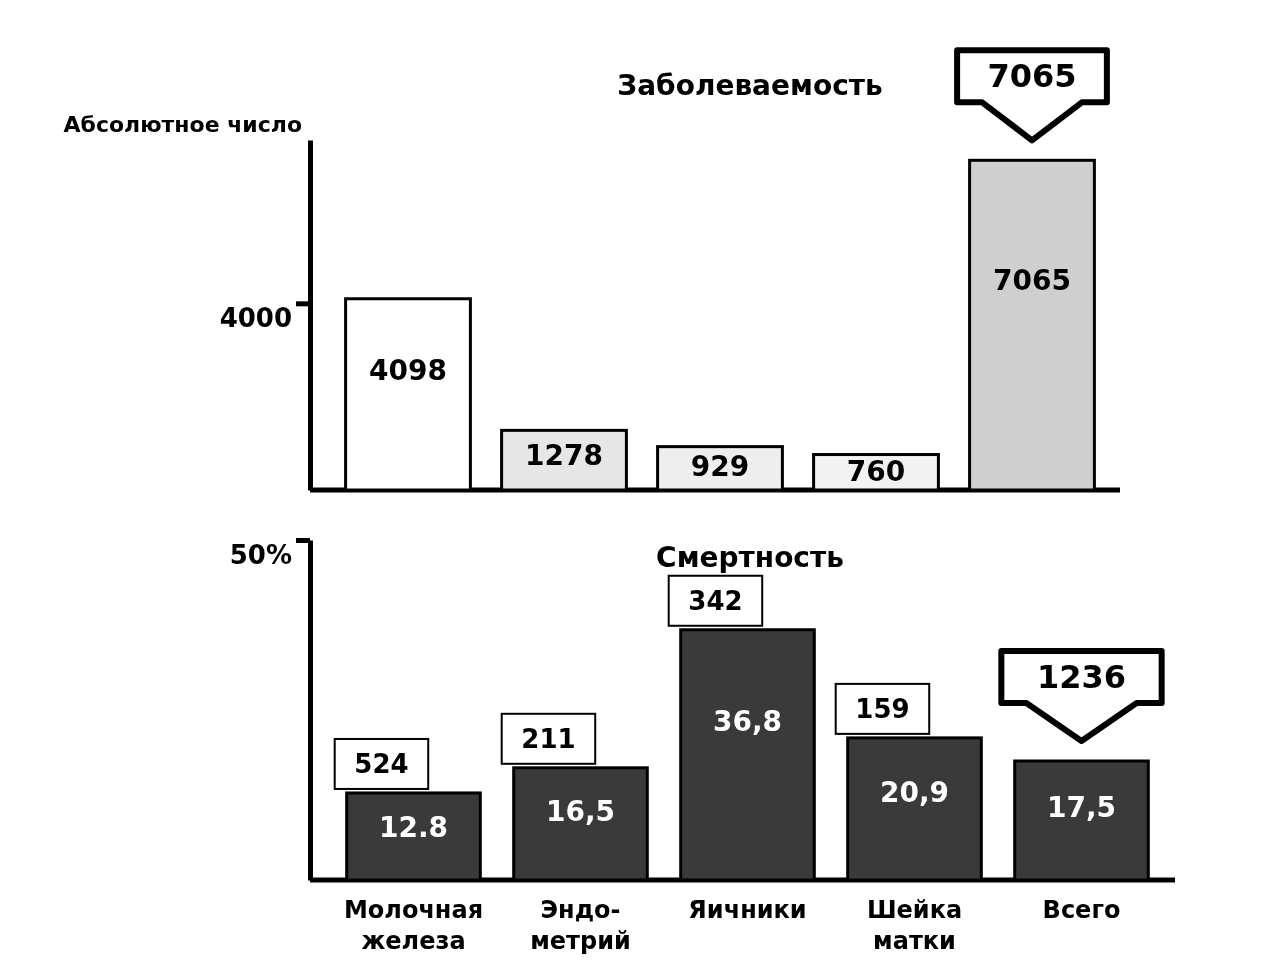 The width and height of the screenshot is (1280, 966). I want to click on data-label: 17,5, so click(1081, 807).